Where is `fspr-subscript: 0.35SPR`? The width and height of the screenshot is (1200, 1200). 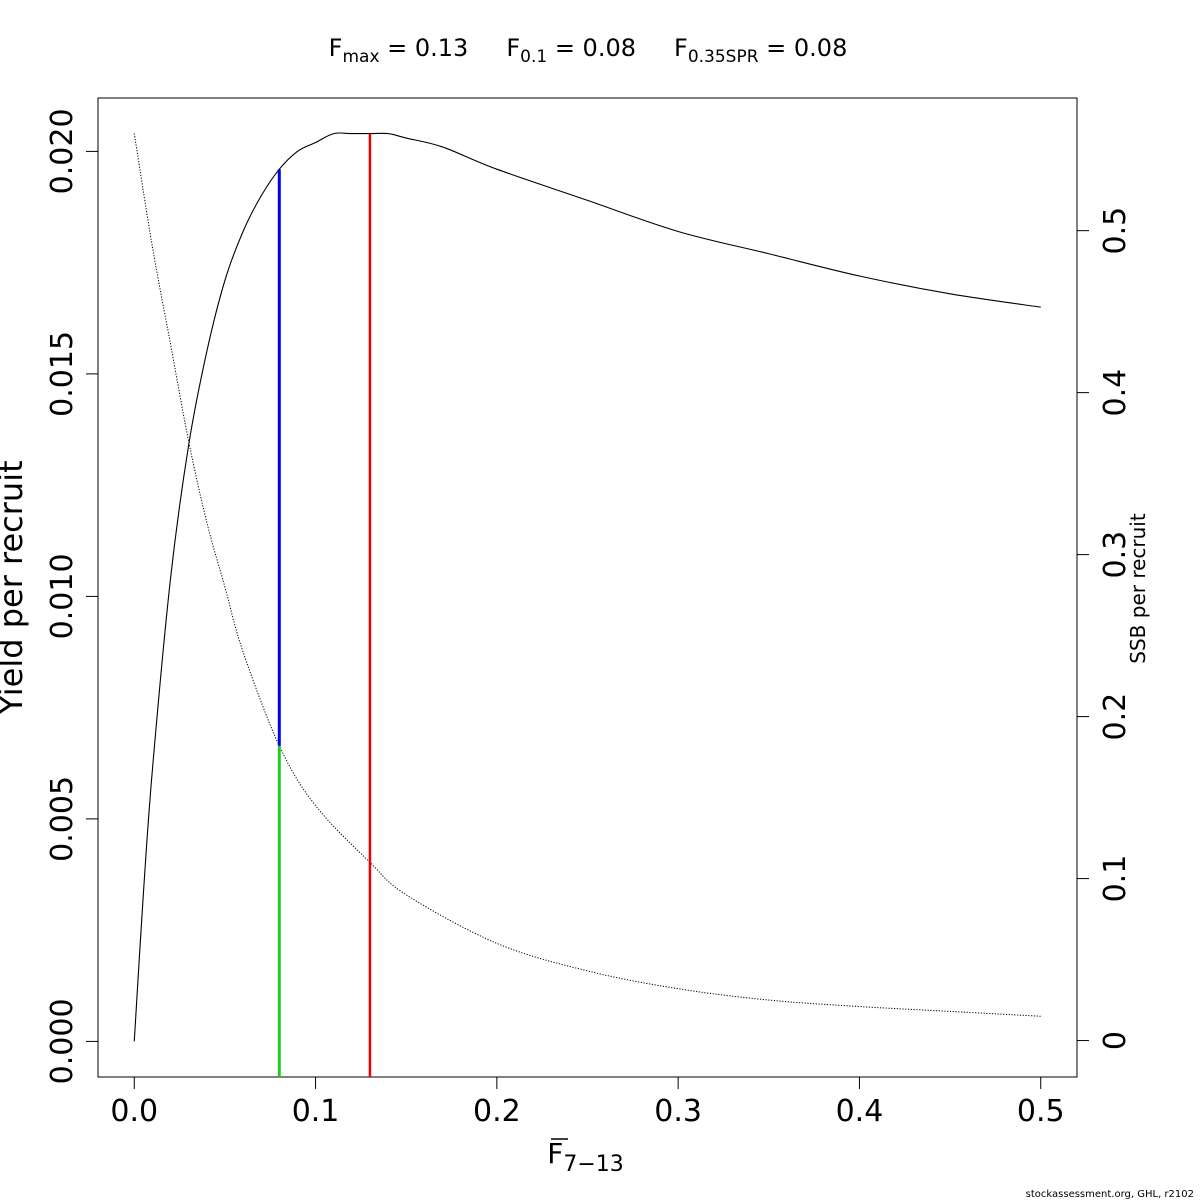
fspr-subscript: 0.35SPR is located at coordinates (723, 57).